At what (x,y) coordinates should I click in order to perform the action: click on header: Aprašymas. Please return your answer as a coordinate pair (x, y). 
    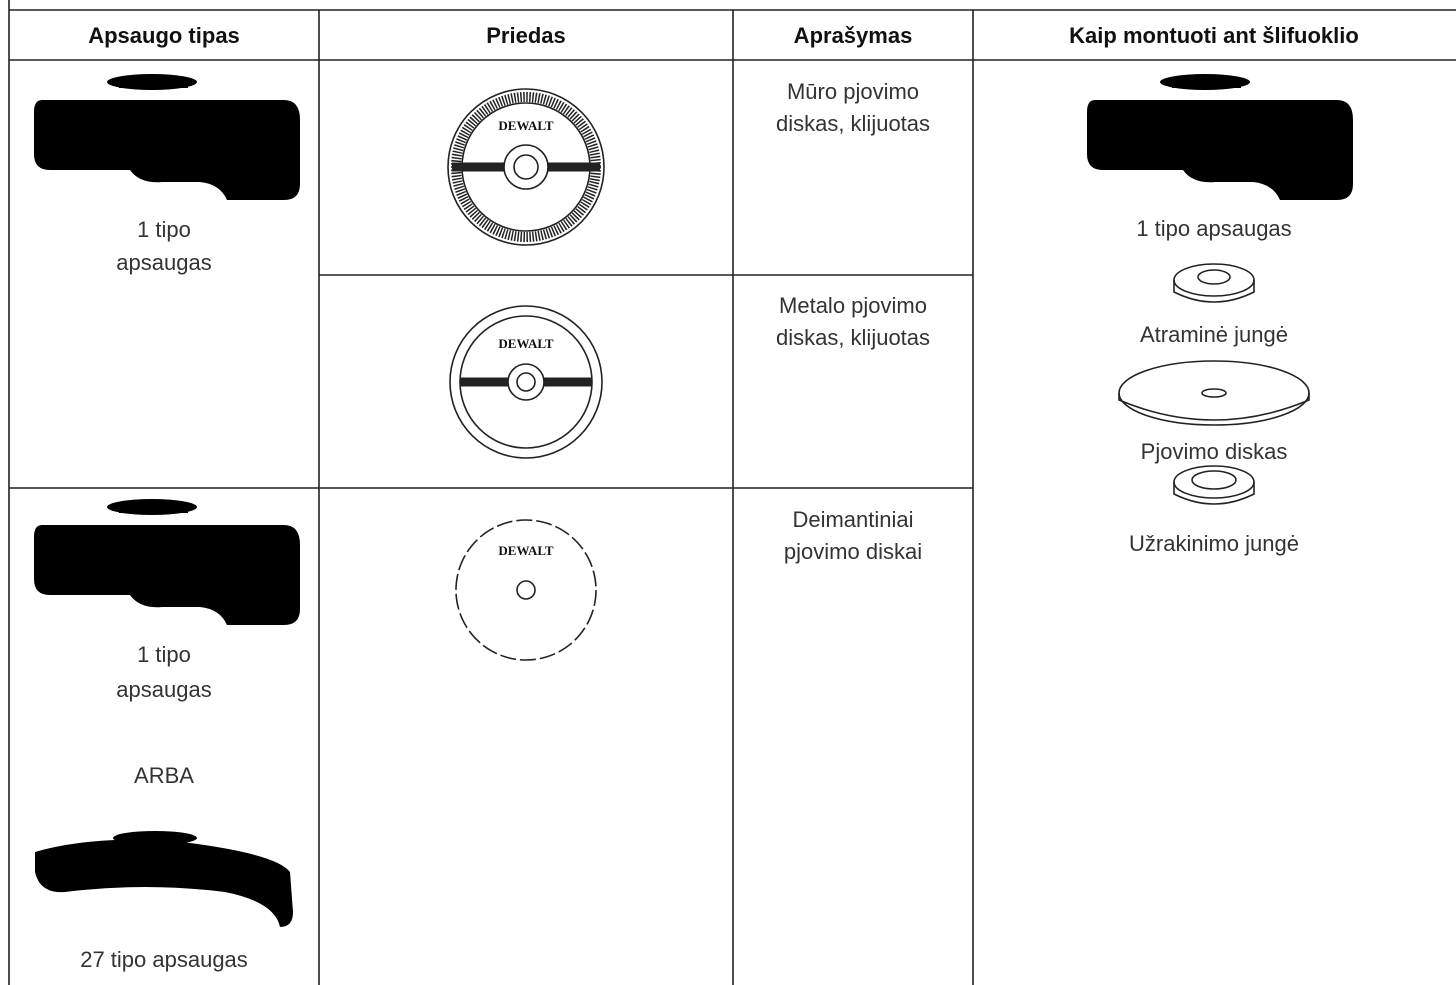
    Looking at the image, I should click on (853, 35).